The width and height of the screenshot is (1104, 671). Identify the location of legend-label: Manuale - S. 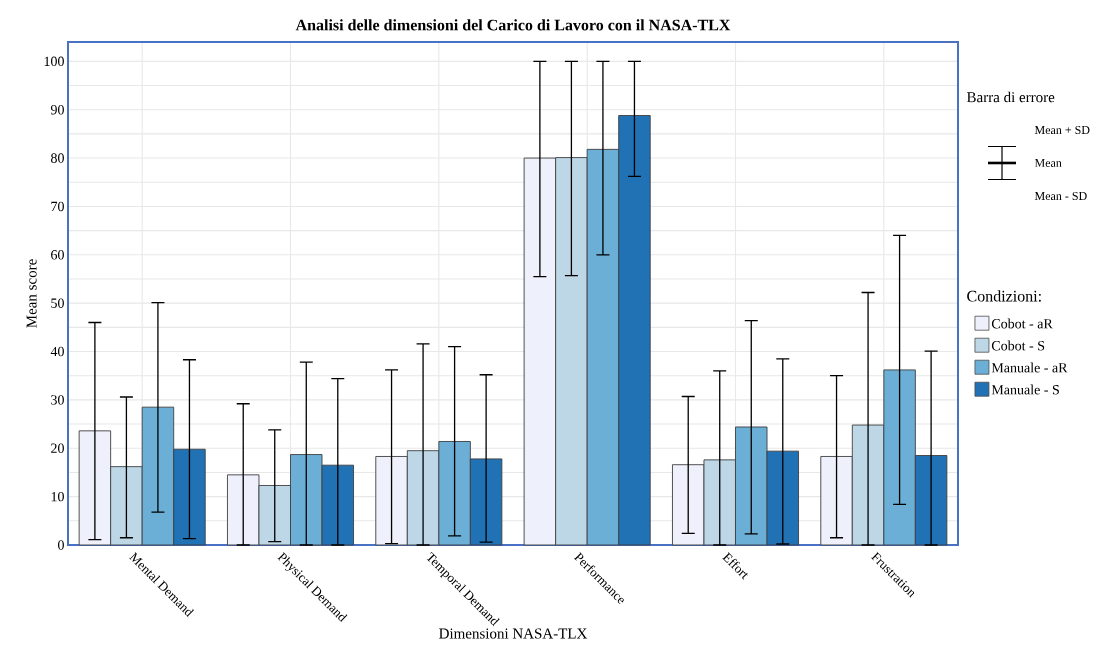
(1025, 389).